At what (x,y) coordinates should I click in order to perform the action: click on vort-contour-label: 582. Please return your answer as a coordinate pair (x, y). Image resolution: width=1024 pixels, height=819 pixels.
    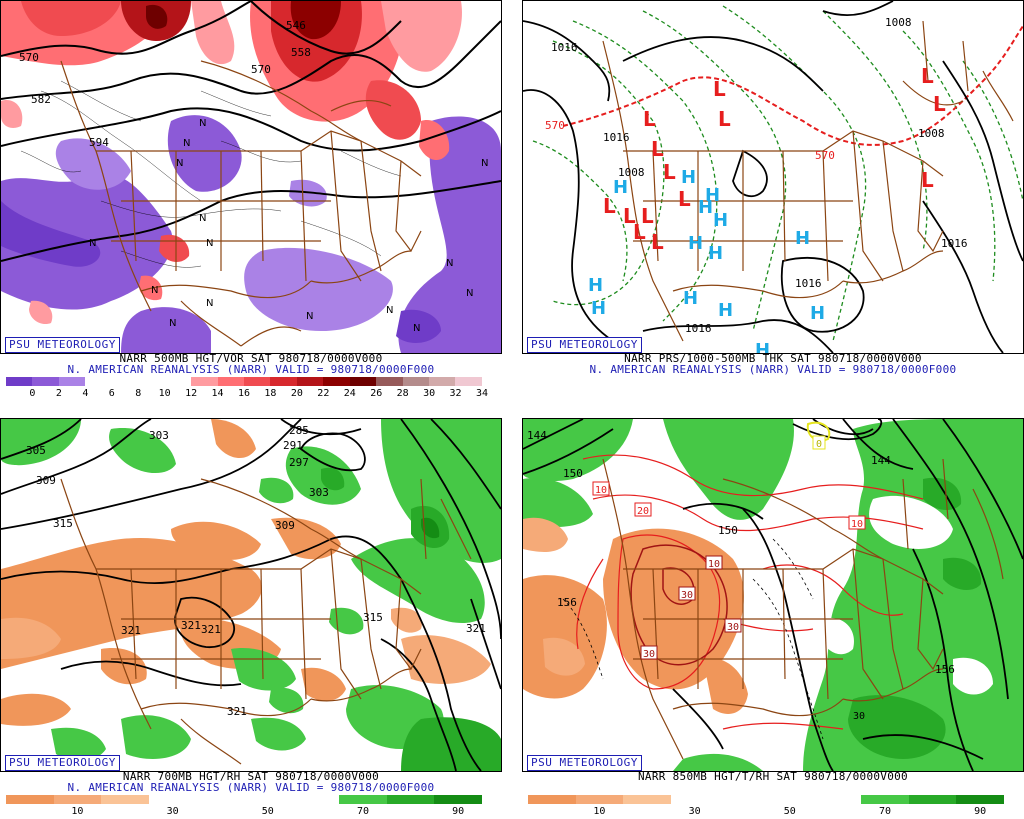
    Looking at the image, I should click on (41, 99).